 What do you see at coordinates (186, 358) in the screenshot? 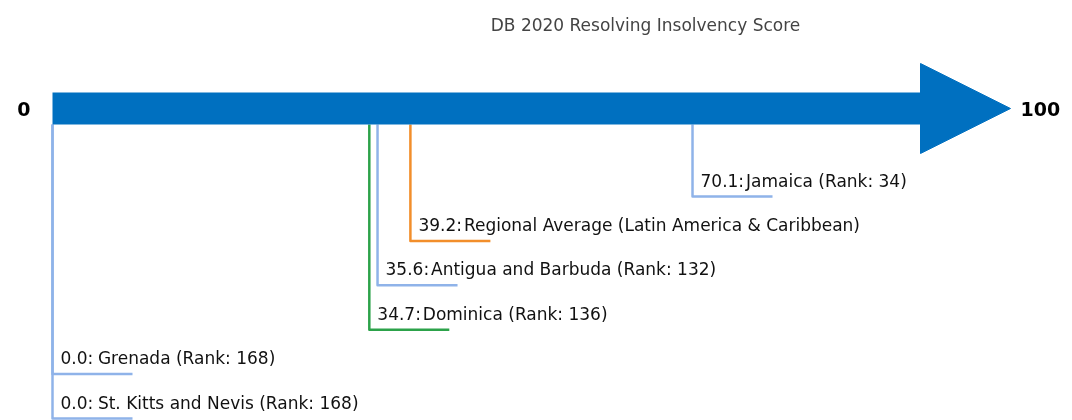
I see `category-label: Grenada (Rank: 168)` at bounding box center [186, 358].